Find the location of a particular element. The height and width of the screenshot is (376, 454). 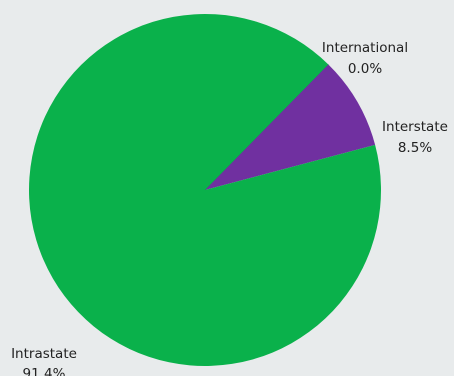

label-interstate-name: Interstate is located at coordinates (415, 127).